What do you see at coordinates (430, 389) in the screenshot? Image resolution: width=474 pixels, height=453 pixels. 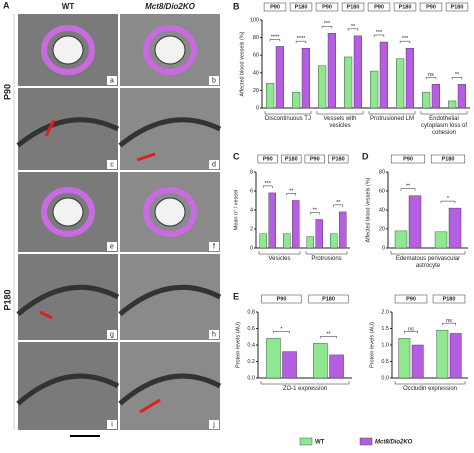 I see `group-label: Occludin expression` at bounding box center [430, 389].